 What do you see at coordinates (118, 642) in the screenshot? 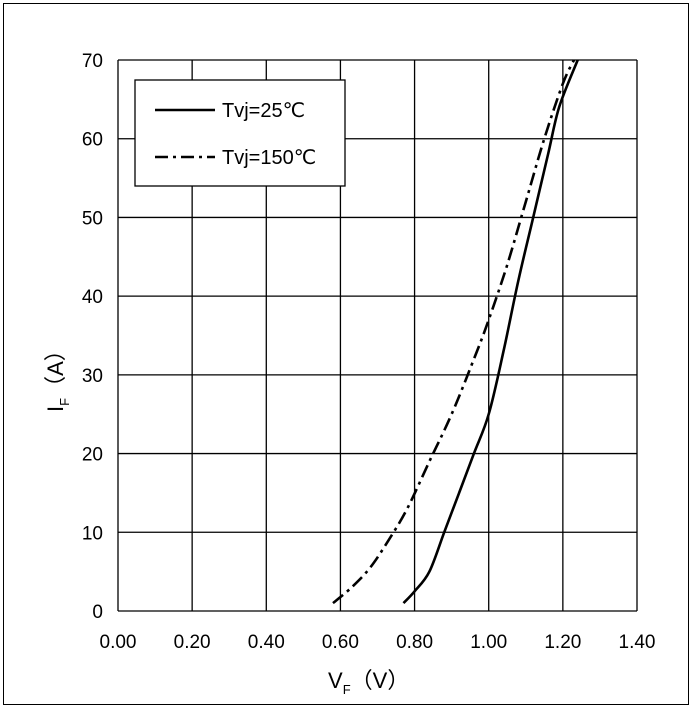
I see `x-tick-label-0: 0.00` at bounding box center [118, 642].